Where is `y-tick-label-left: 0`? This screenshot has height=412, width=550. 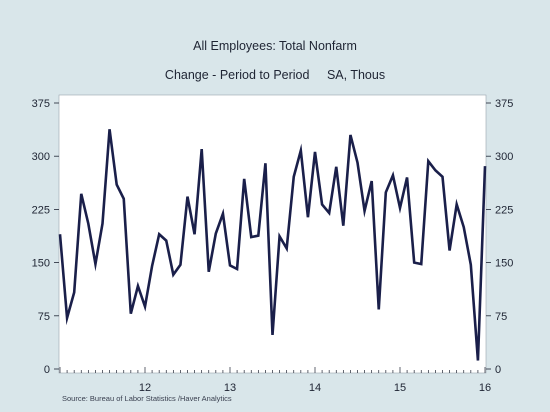 y-tick-label-left: 0 is located at coordinates (47, 370).